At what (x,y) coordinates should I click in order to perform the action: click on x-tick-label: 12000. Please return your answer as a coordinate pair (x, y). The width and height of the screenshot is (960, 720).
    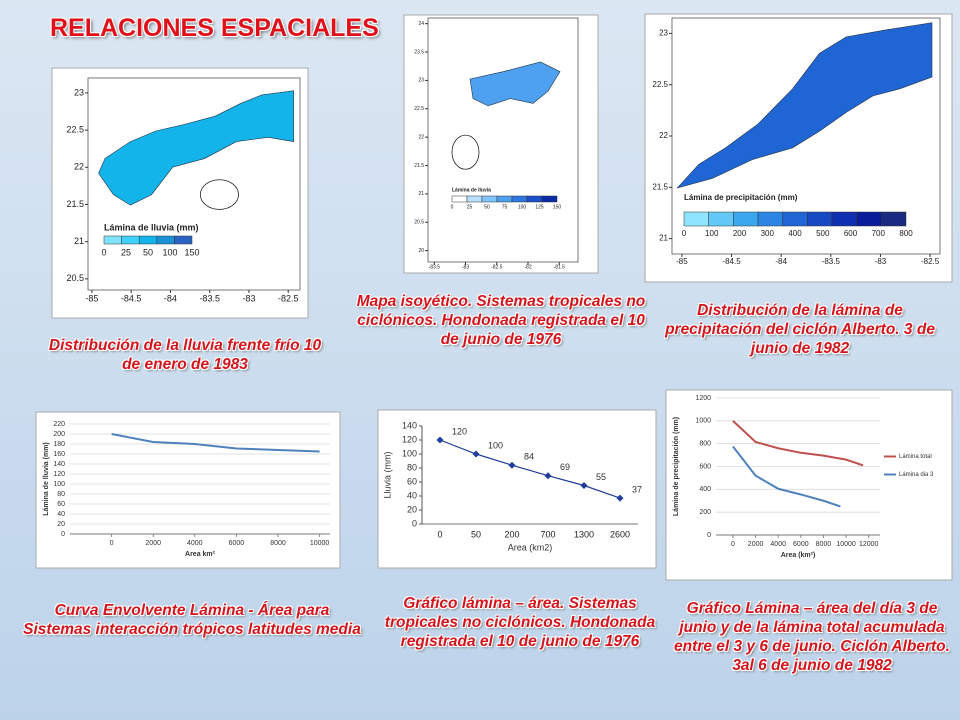
    Looking at the image, I should click on (869, 544).